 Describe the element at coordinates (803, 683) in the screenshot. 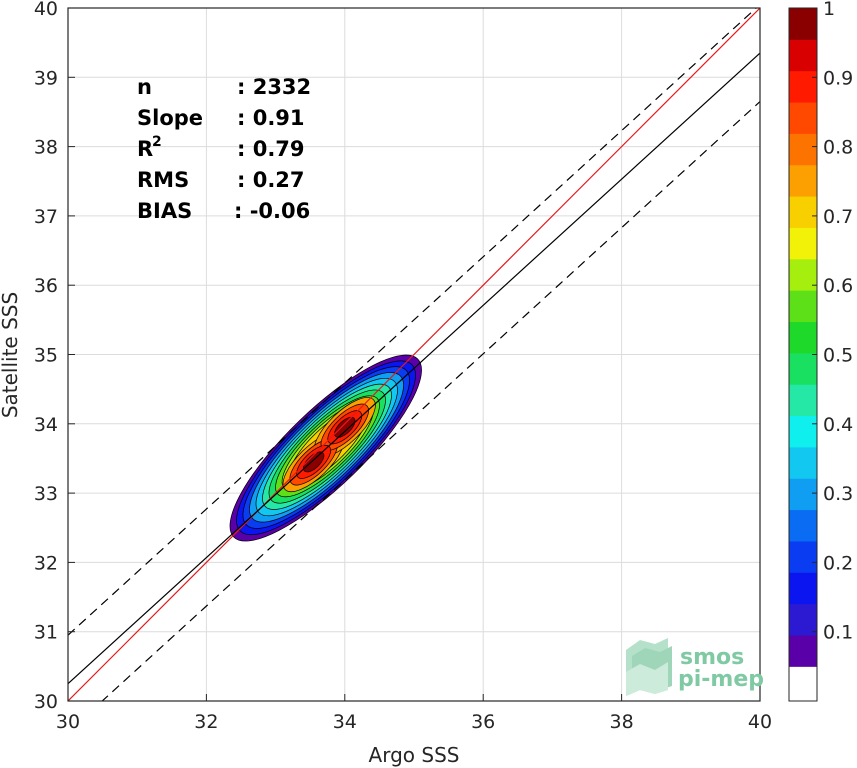

I see `colorbar-empty-segment` at that location.